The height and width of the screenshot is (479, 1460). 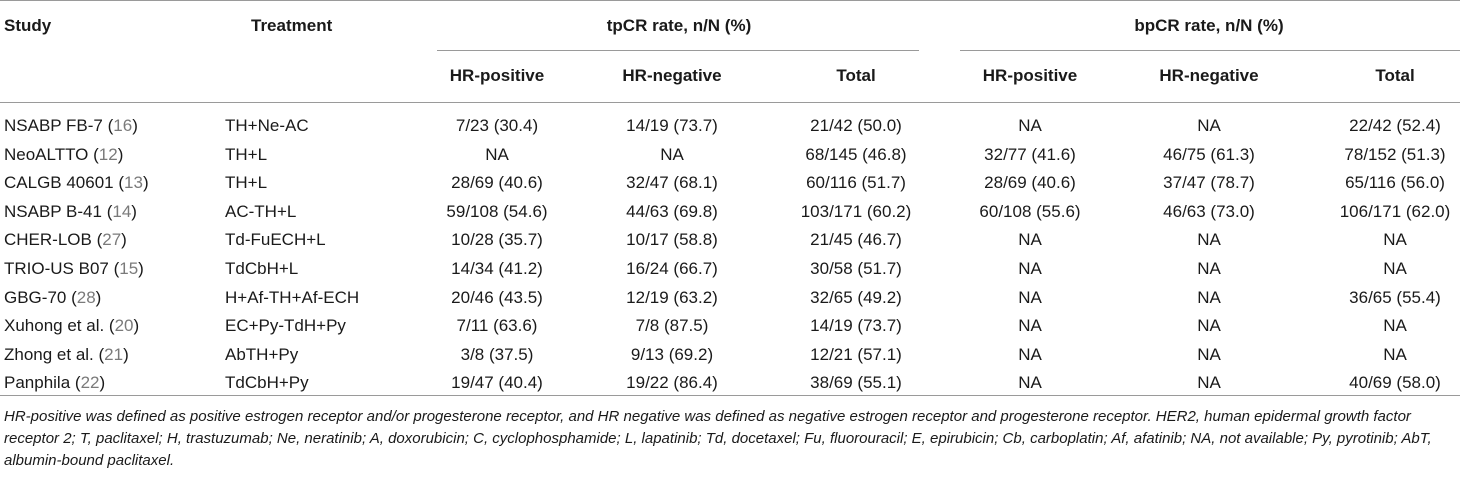 What do you see at coordinates (292, 297) in the screenshot?
I see `treatment-cell: H+Af-TH+Af-ECH` at bounding box center [292, 297].